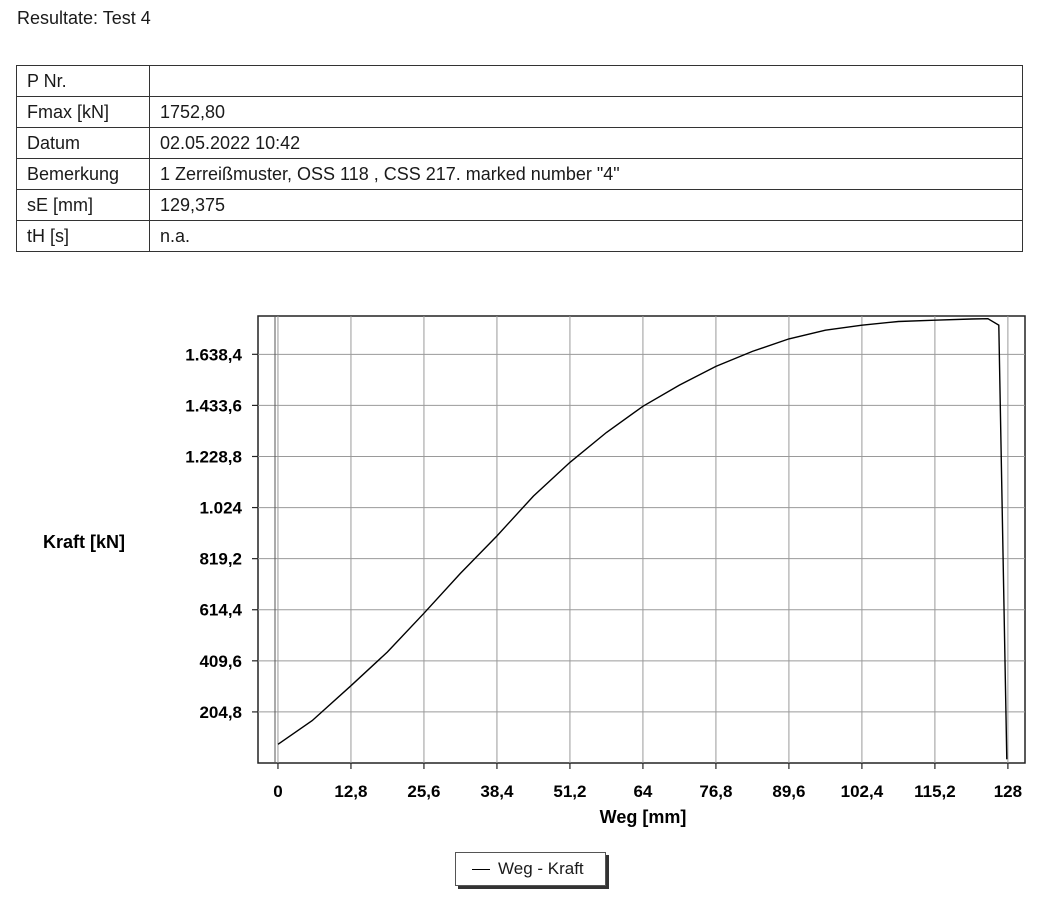 This screenshot has width=1051, height=899. Describe the element at coordinates (213, 405) in the screenshot. I see `y-tick-label: 1.433,6` at that location.